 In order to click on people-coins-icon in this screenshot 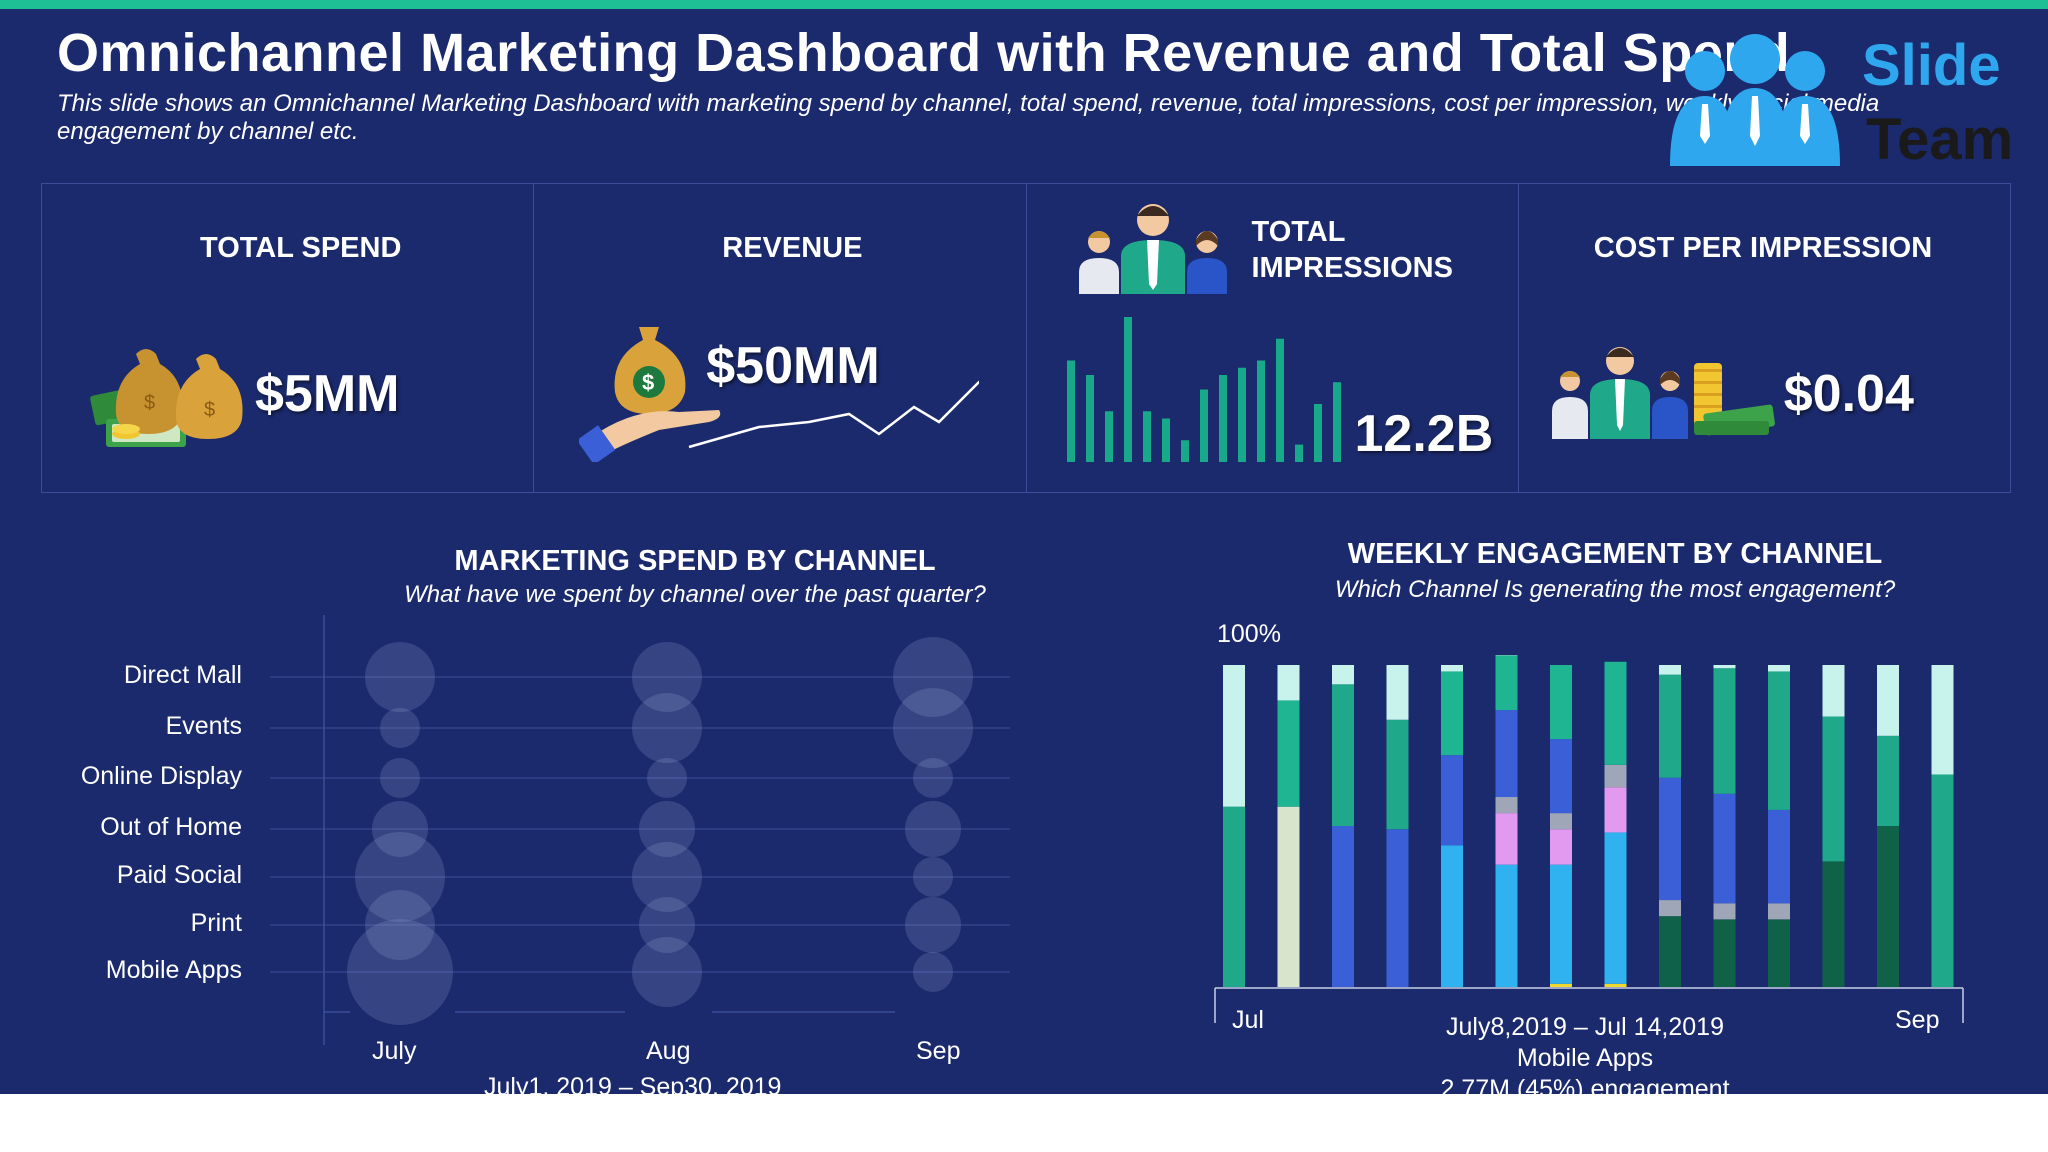, I will do `click(1663, 393)`.